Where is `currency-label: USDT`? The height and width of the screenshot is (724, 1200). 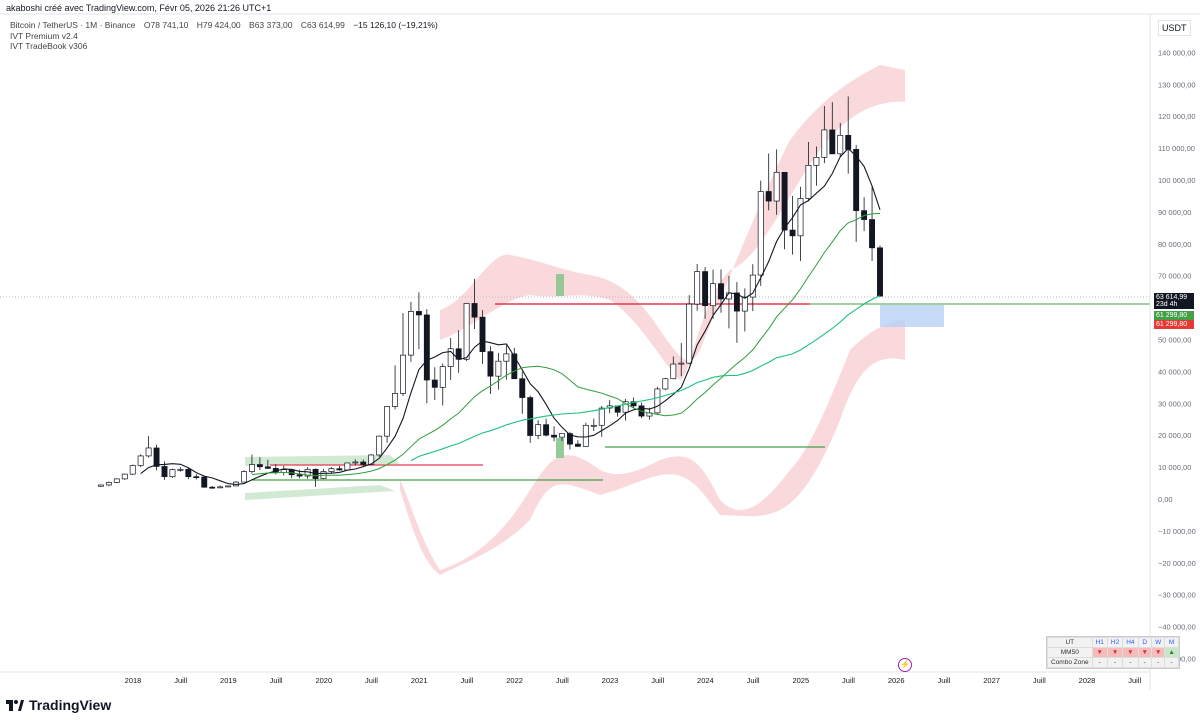 currency-label: USDT is located at coordinates (1174, 28).